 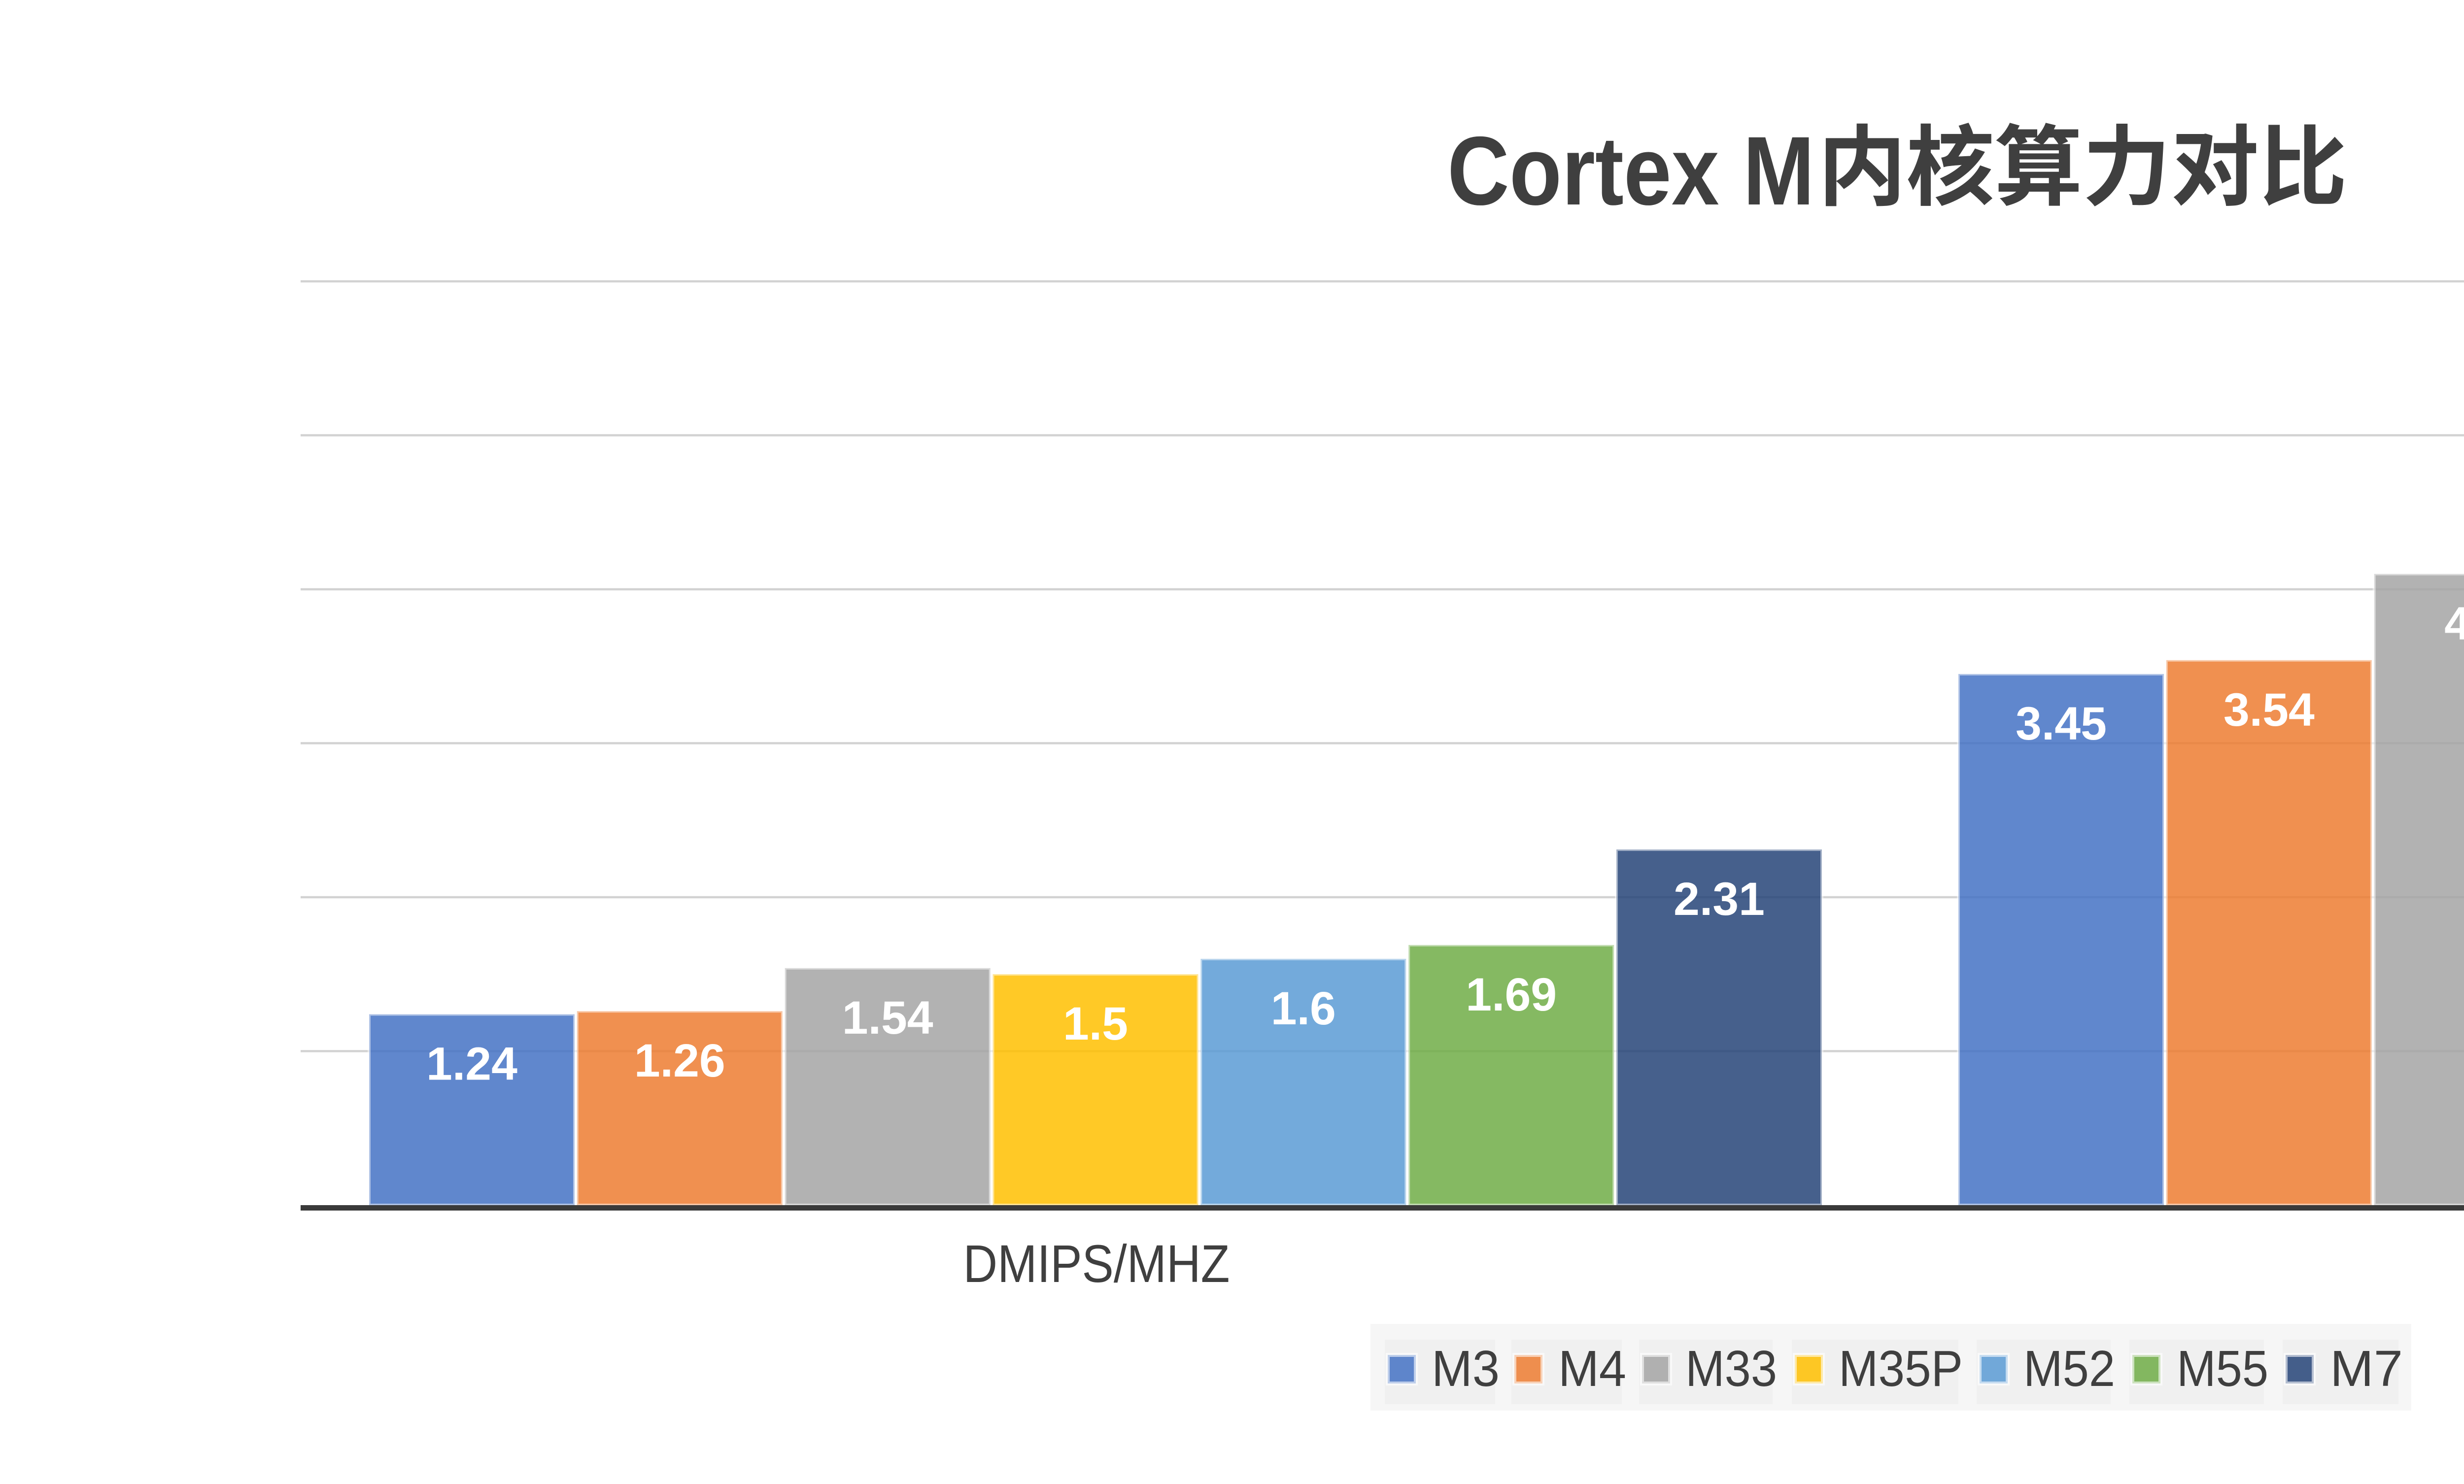 I want to click on svg-text: 3.45, so click(x=2061, y=724).